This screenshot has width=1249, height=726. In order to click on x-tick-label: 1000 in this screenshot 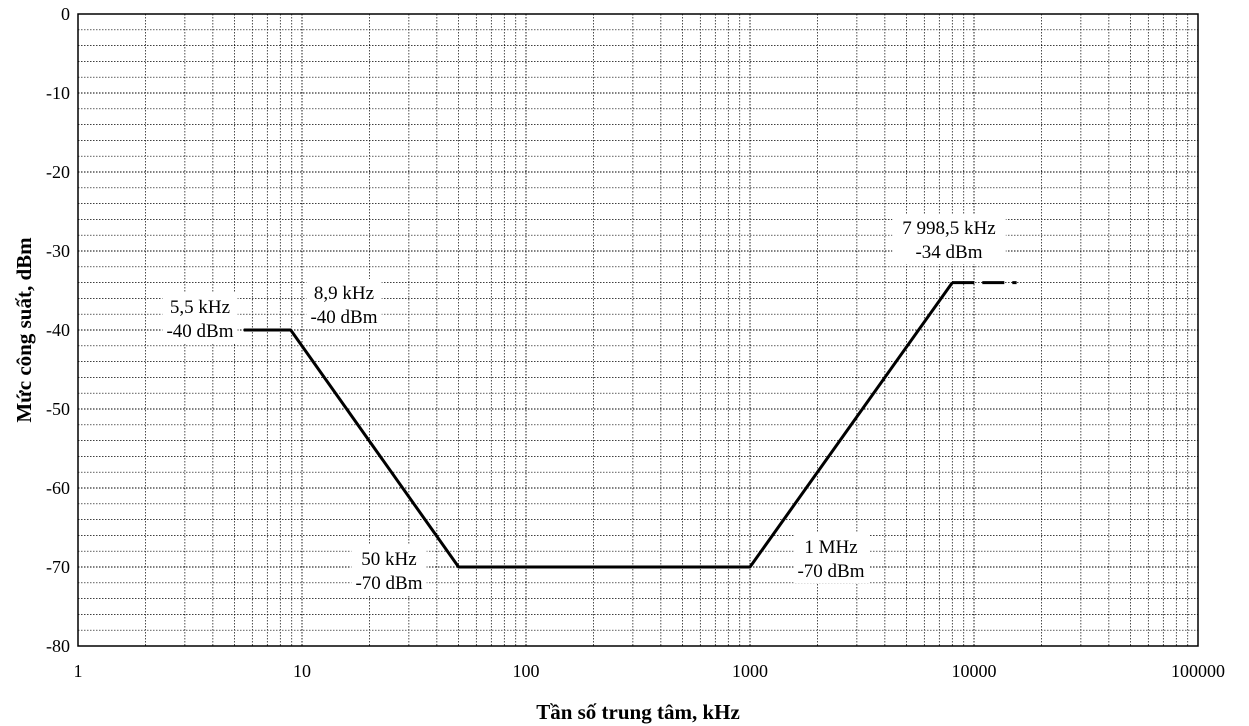, I will do `click(750, 671)`.